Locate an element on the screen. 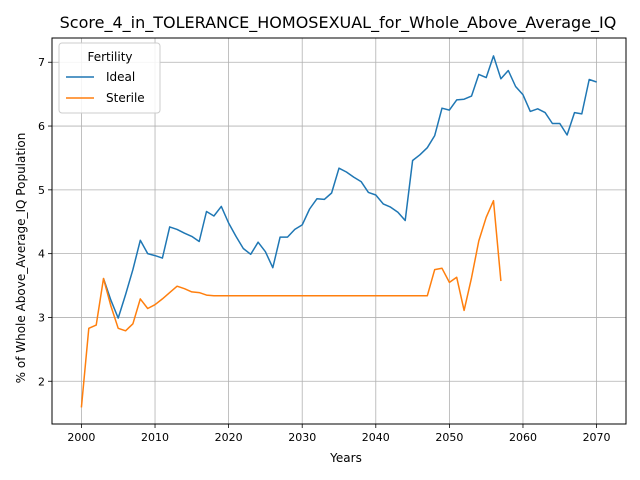  legend: Fertility Ideal Sterile is located at coordinates (109, 78).